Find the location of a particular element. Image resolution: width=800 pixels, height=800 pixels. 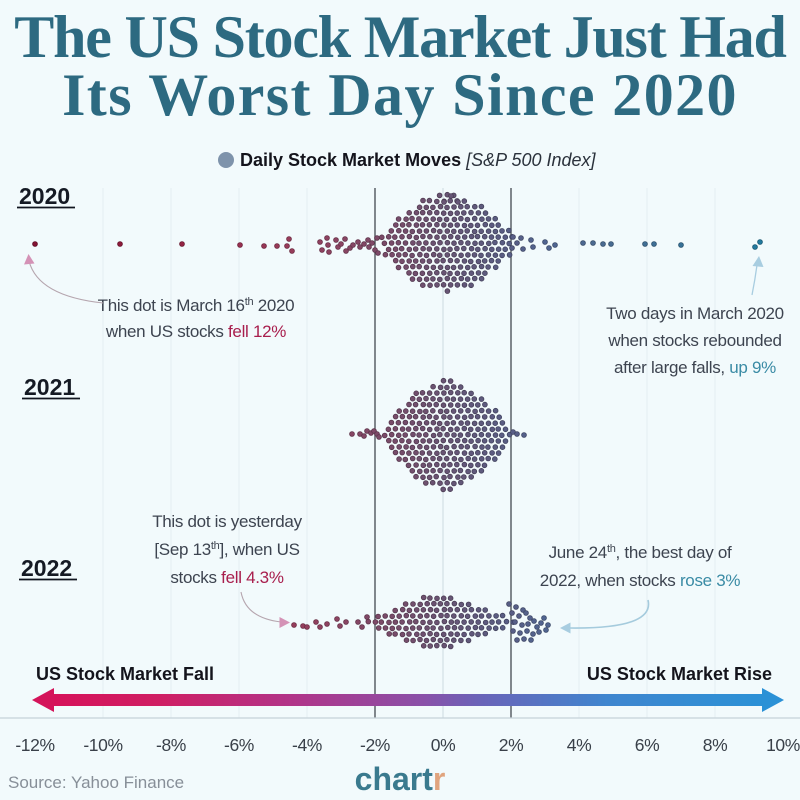

svg-text: 2% is located at coordinates (511, 745).